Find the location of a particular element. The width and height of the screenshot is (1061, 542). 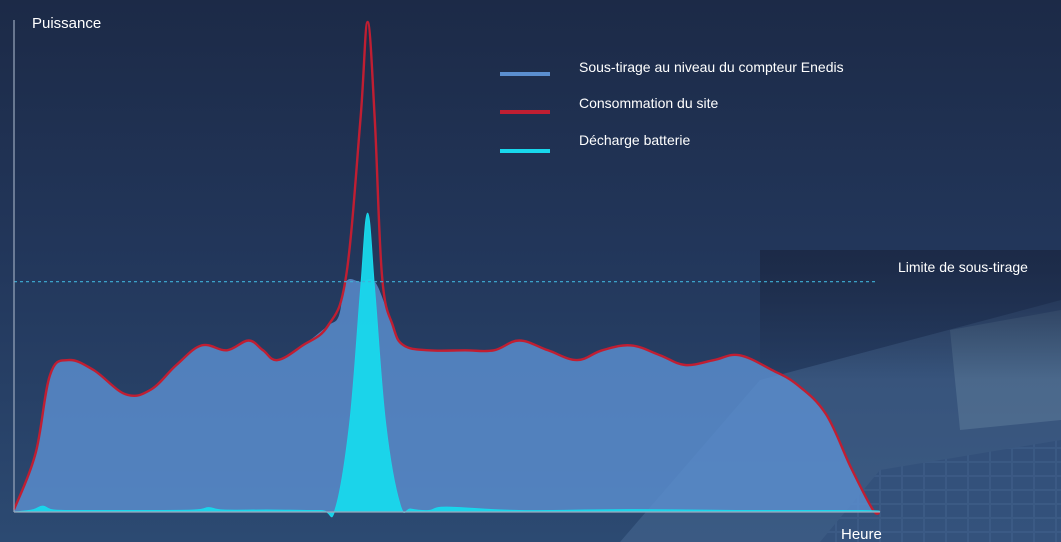

legend-label-consommation: Consommation du site is located at coordinates (649, 103).